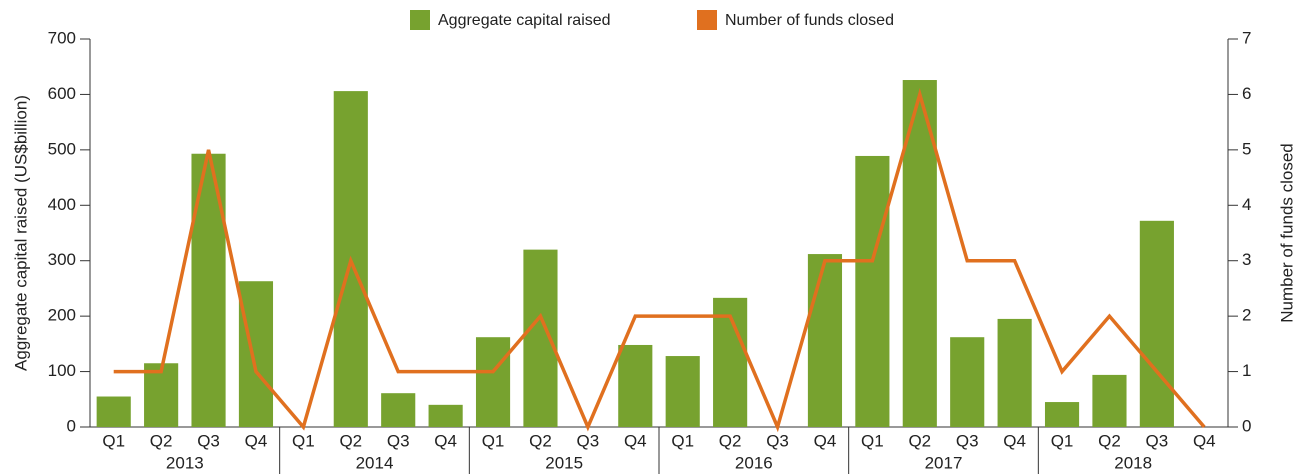 The width and height of the screenshot is (1304, 474). Describe the element at coordinates (1246, 148) in the screenshot. I see `y2-tick-label: 5` at that location.